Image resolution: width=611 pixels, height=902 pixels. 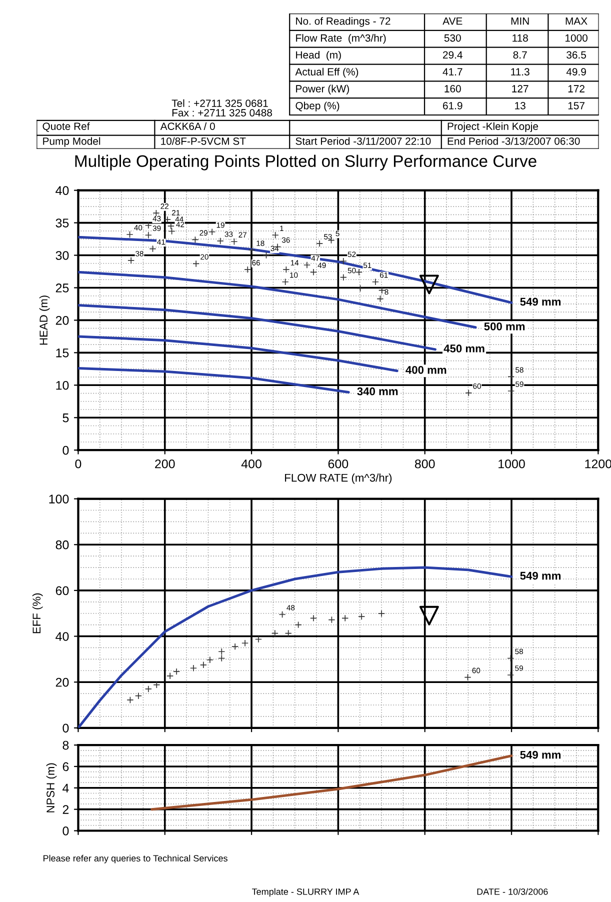 What do you see at coordinates (136, 859) in the screenshot?
I see `text: Please refer any queries to Technical Services` at bounding box center [136, 859].